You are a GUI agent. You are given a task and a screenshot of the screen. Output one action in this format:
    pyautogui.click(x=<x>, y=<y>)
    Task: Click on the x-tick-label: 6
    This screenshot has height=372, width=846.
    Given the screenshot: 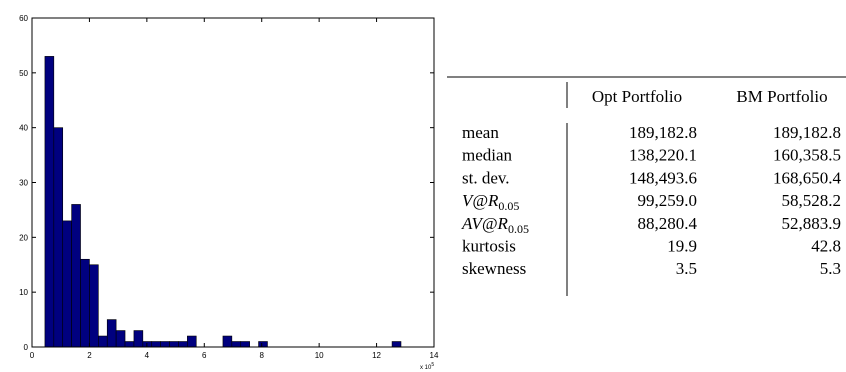 What is the action you would take?
    pyautogui.click(x=204, y=355)
    